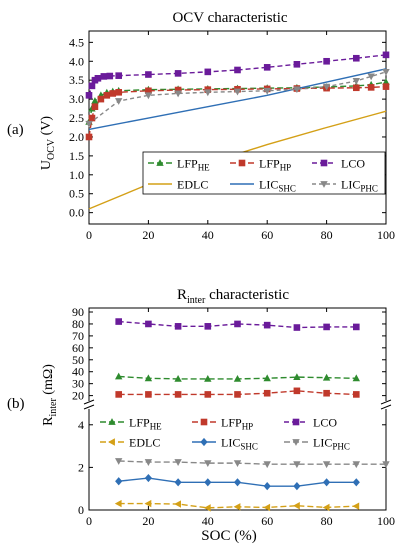 The image size is (404, 550). Describe the element at coordinates (76, 42) in the screenshot. I see `panel-a-ytick-label: 4.5` at that location.